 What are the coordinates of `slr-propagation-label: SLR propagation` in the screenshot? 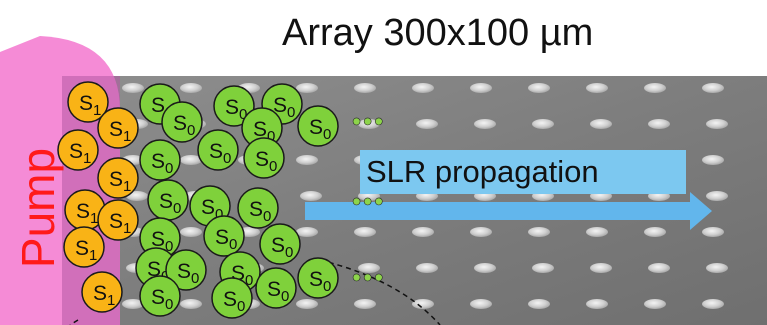 It's located at (523, 172).